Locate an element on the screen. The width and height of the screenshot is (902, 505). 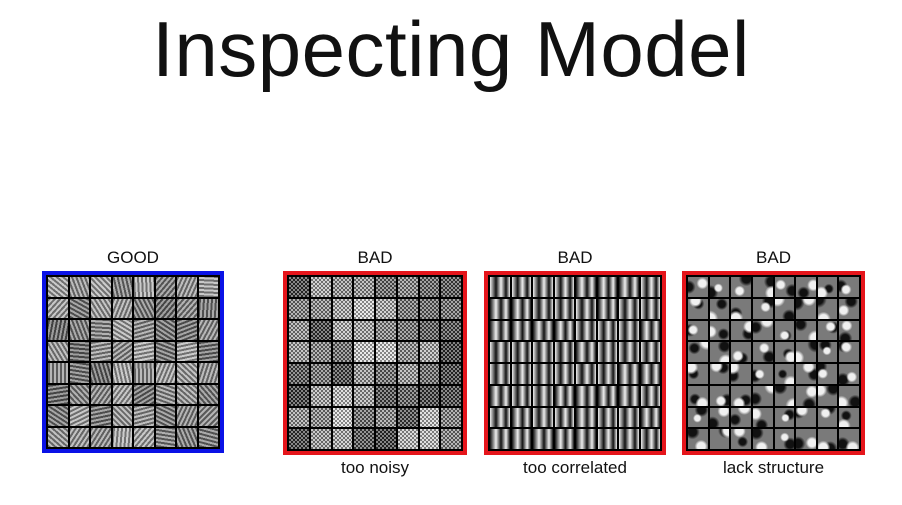
panel-caption: too noisy is located at coordinates (375, 467).